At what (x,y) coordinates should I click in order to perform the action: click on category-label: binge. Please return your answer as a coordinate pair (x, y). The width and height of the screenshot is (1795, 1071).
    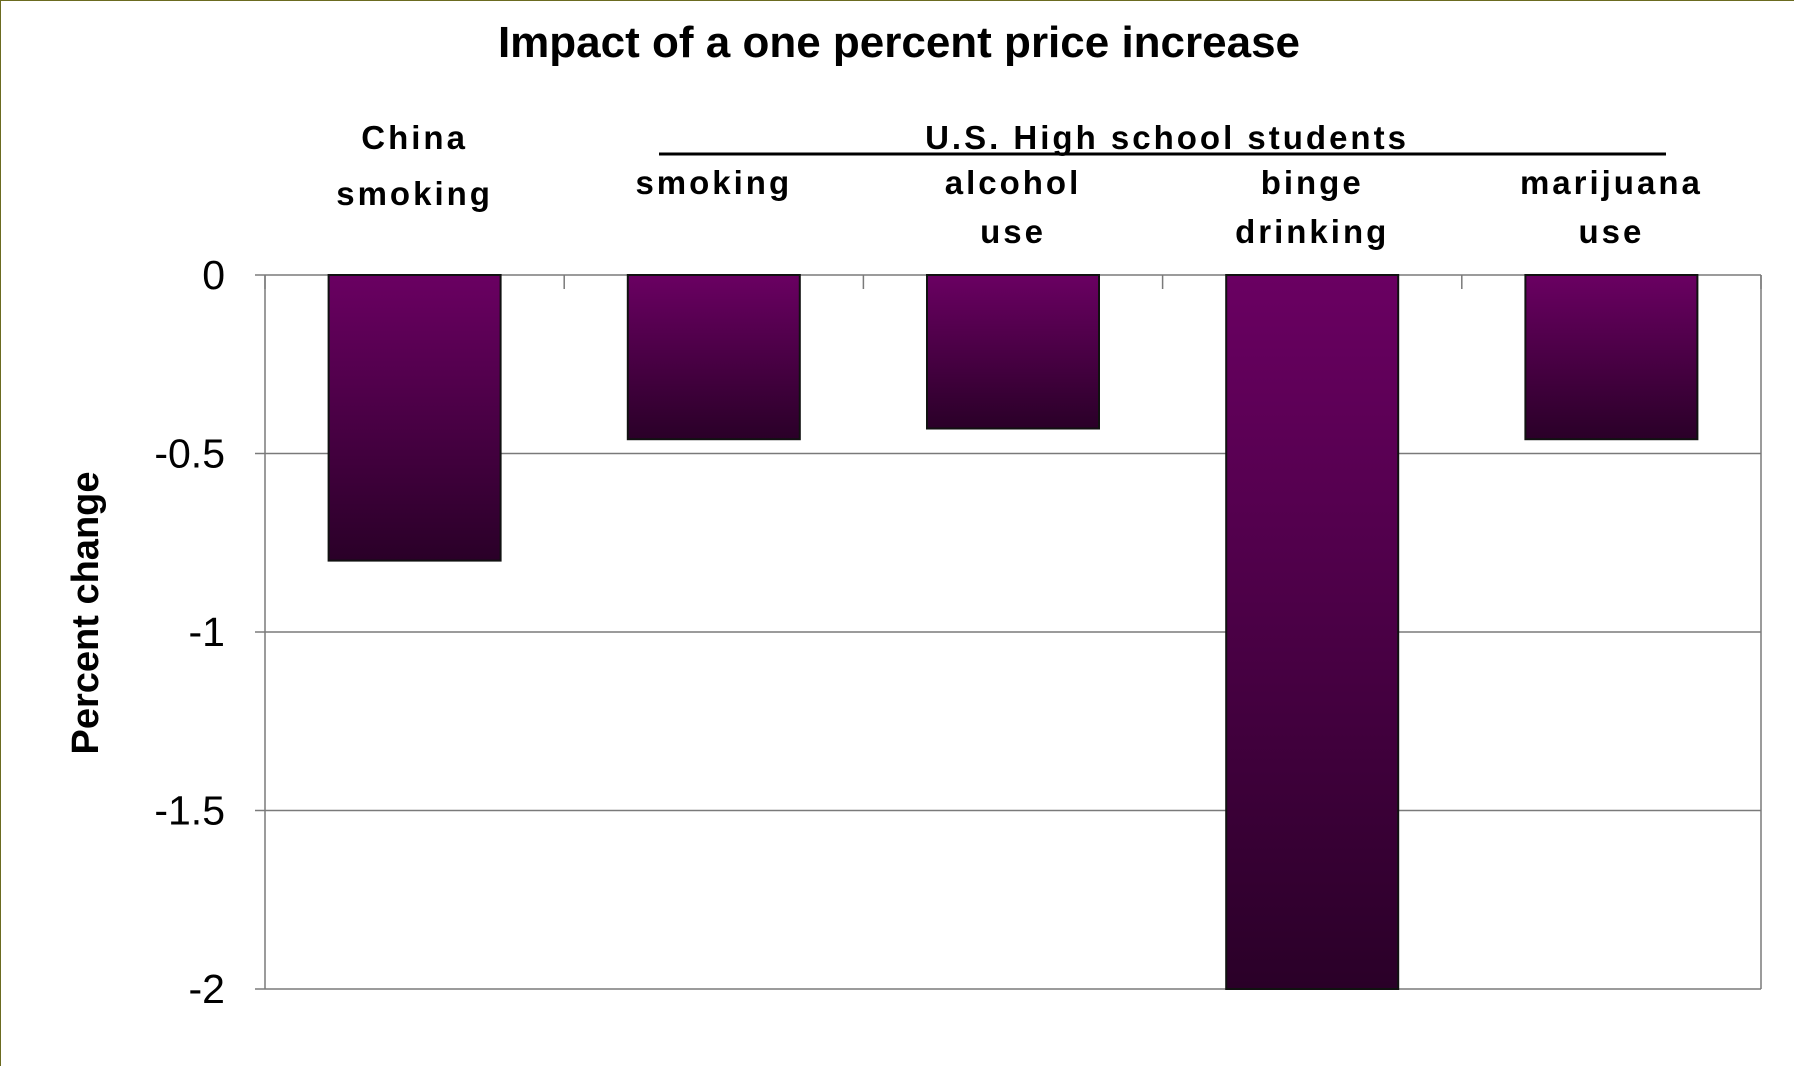
    Looking at the image, I should click on (1312, 182).